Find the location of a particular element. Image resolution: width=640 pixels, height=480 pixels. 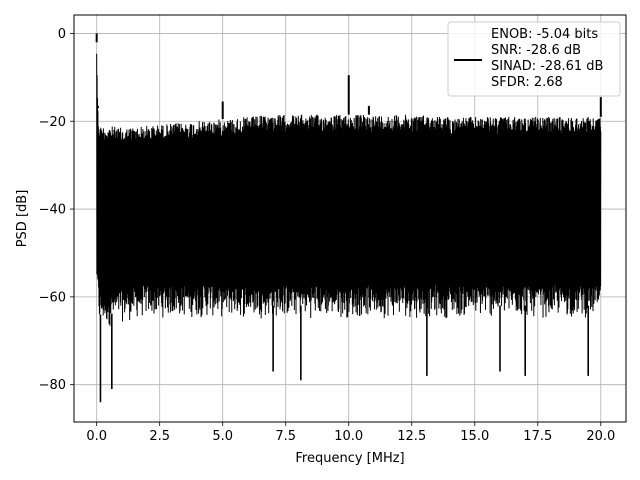

x-tick-label: 10.0 is located at coordinates (348, 436).